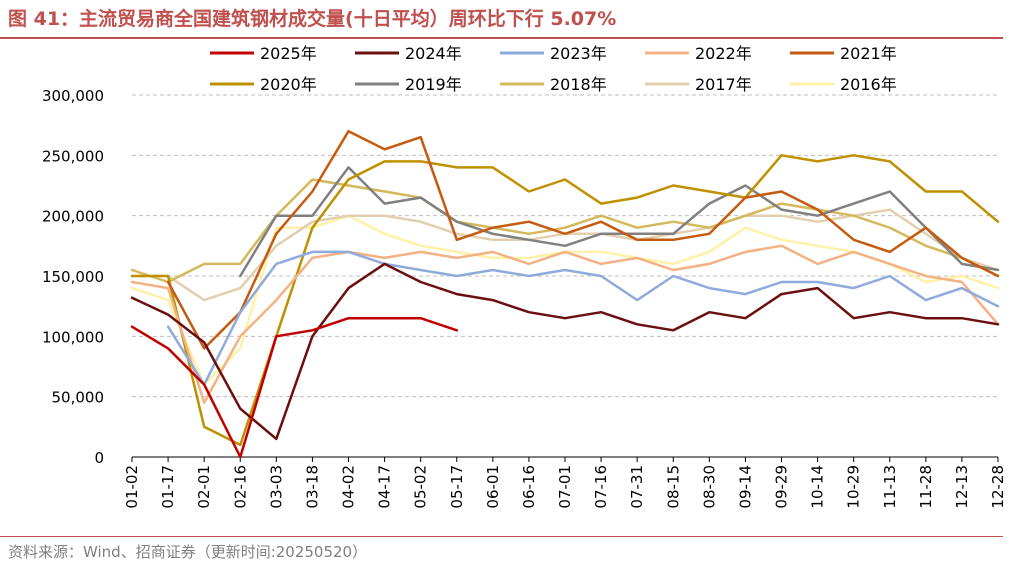 Image resolution: width=1015 pixels, height=574 pixels. What do you see at coordinates (782, 487) in the screenshot?
I see `x-tick-label: 09-29` at bounding box center [782, 487].